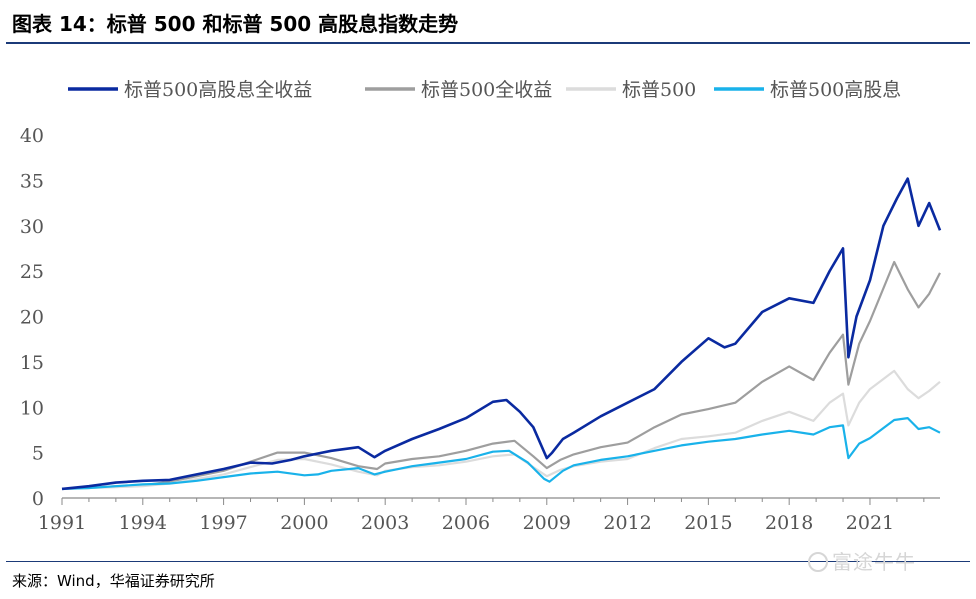 This screenshot has width=976, height=599. What do you see at coordinates (235, 24) in the screenshot?
I see `chart-title: 图表 14：标普 500 和标普 500 高股息指数走势` at bounding box center [235, 24].